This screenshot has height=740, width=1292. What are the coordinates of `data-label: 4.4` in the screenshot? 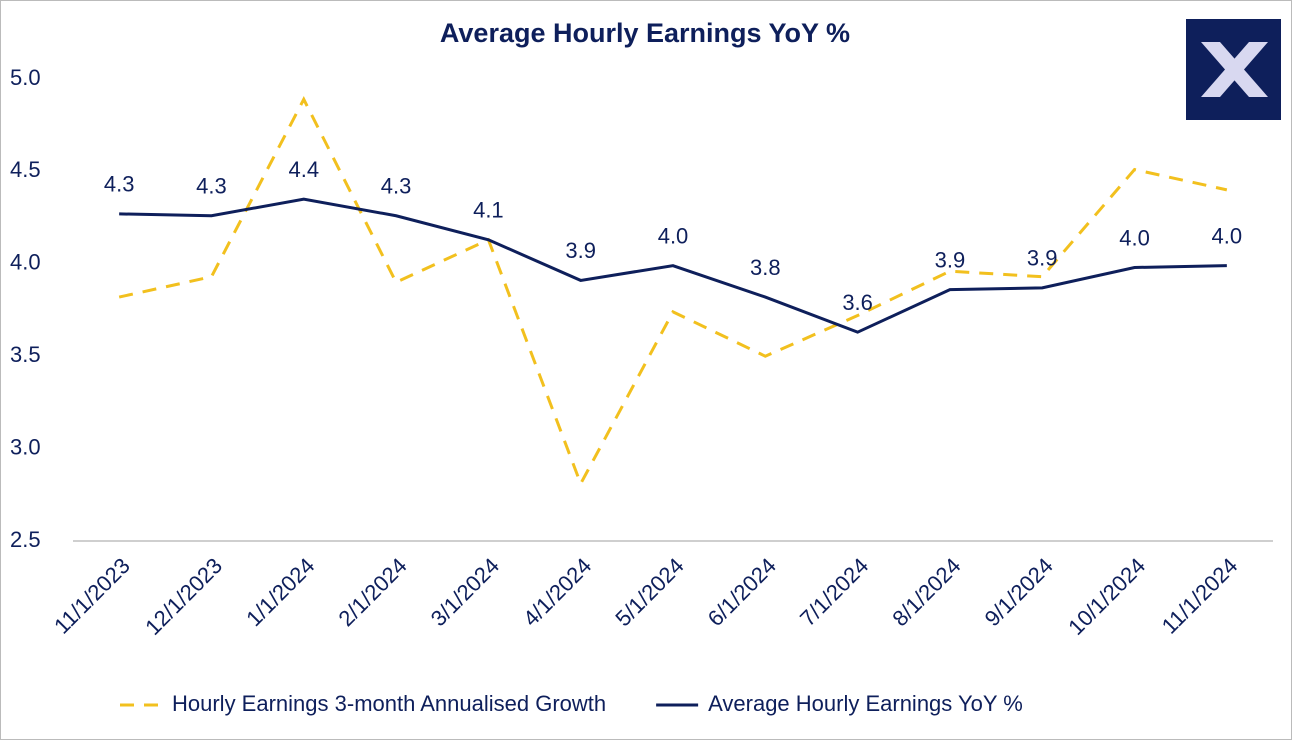 It's located at (303, 169).